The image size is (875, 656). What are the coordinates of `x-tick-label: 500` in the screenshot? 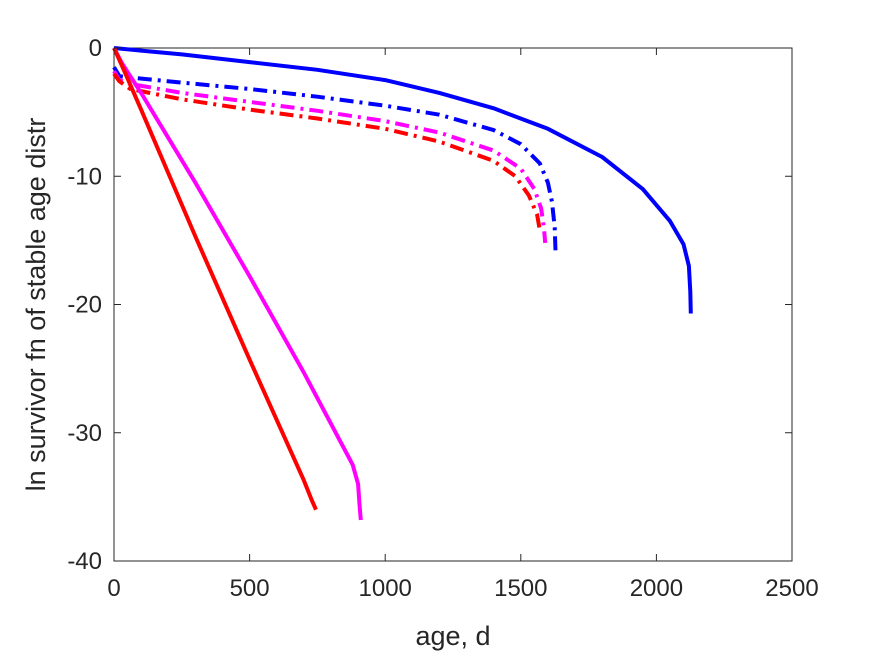 It's located at (250, 588).